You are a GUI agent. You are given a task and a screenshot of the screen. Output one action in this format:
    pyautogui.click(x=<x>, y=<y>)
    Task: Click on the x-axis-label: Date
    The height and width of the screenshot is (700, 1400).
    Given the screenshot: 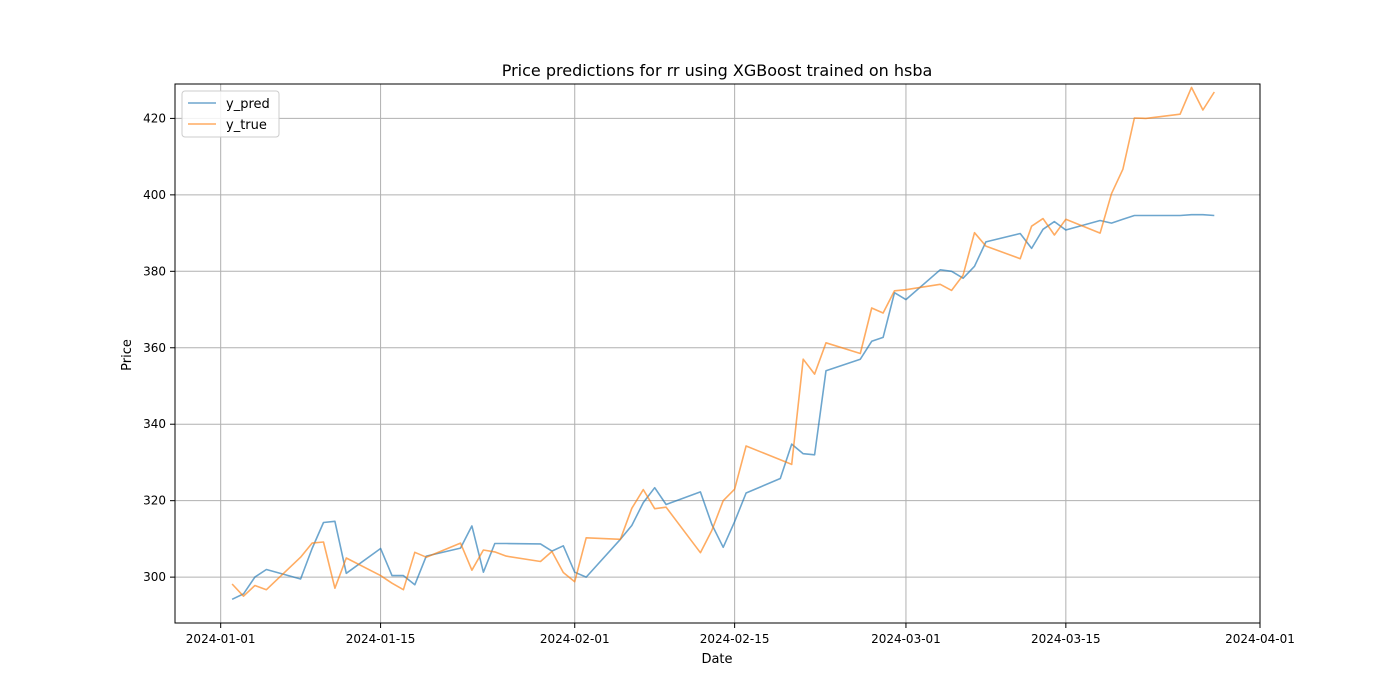 What is the action you would take?
    pyautogui.click(x=716, y=659)
    